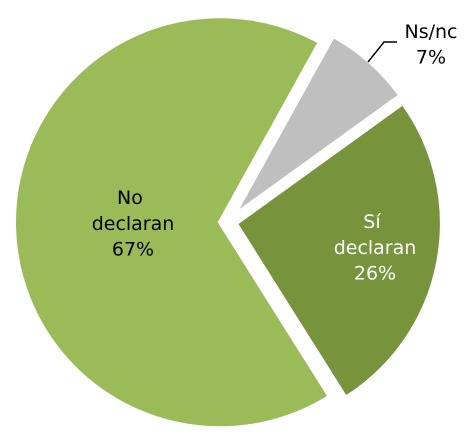  Describe the element at coordinates (375, 274) in the screenshot. I see `slice-value-label: 26%` at that location.